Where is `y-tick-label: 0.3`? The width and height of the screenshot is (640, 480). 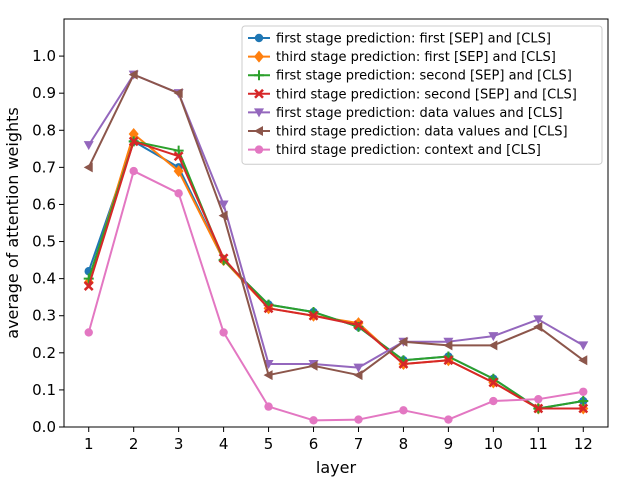 y-tick-label: 0.3 is located at coordinates (44, 316).